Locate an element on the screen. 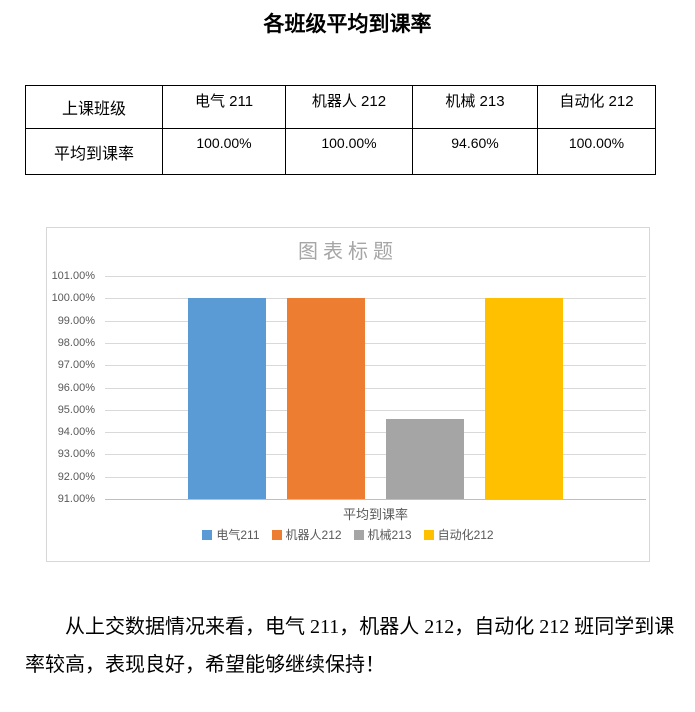  y-axis-tick-label: 96.00% is located at coordinates (76, 388).